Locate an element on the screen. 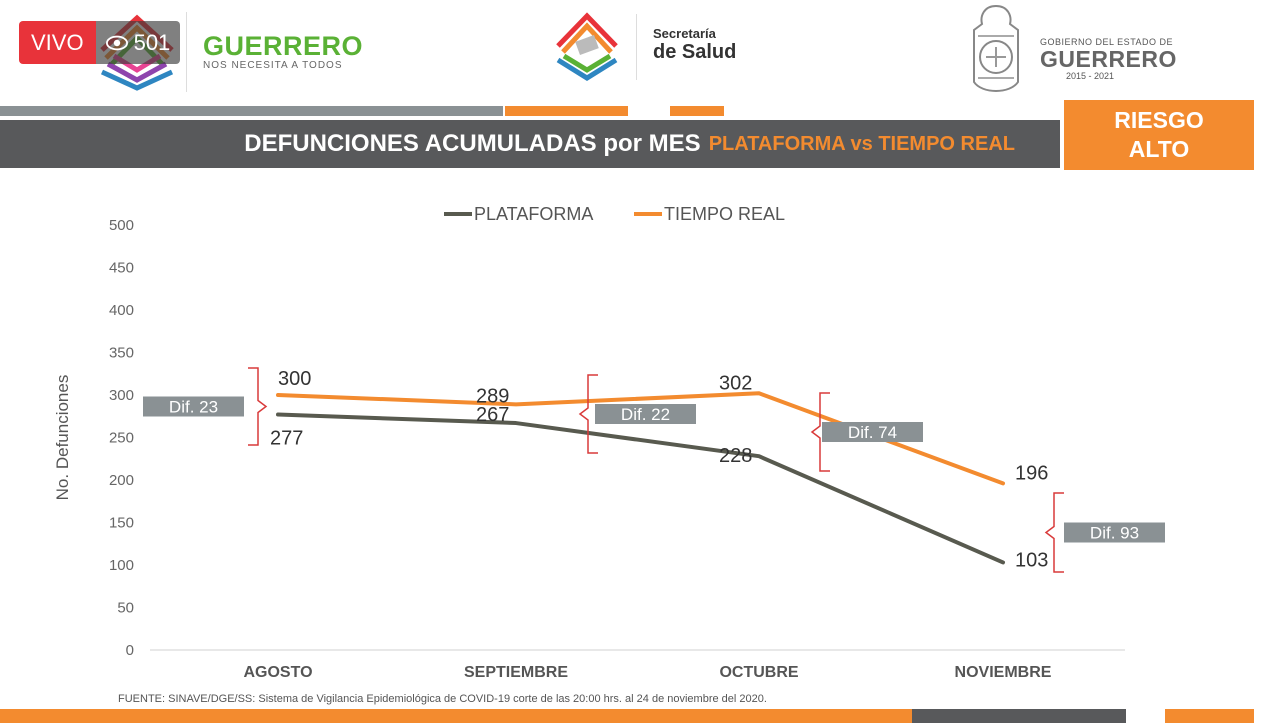  header-stripe-gray is located at coordinates (251, 111).